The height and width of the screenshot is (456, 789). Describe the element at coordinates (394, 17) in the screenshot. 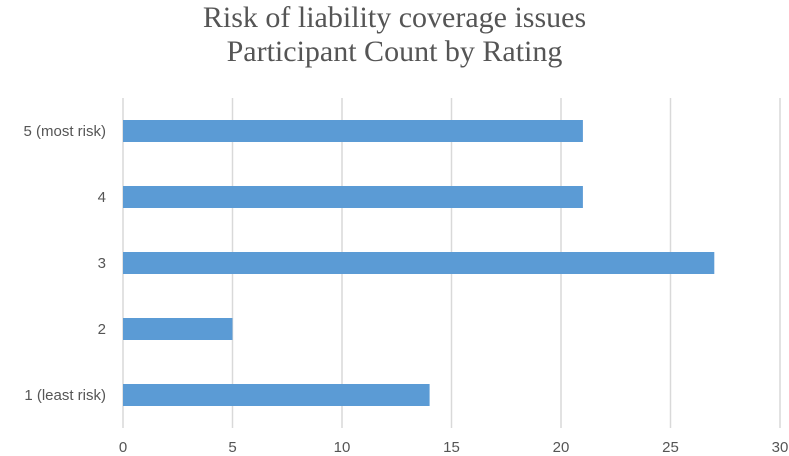

I see `chart-title-line-1: Risk of liability coverage issues` at that location.